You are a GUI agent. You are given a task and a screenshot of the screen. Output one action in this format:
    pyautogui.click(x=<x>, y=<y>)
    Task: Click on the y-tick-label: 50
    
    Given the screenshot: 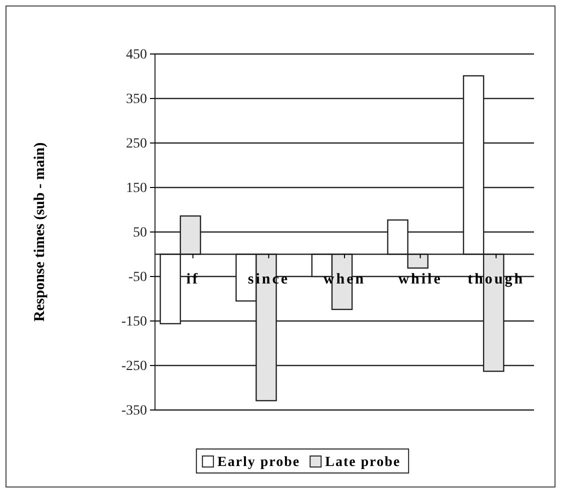 What is the action you would take?
    pyautogui.click(x=140, y=232)
    